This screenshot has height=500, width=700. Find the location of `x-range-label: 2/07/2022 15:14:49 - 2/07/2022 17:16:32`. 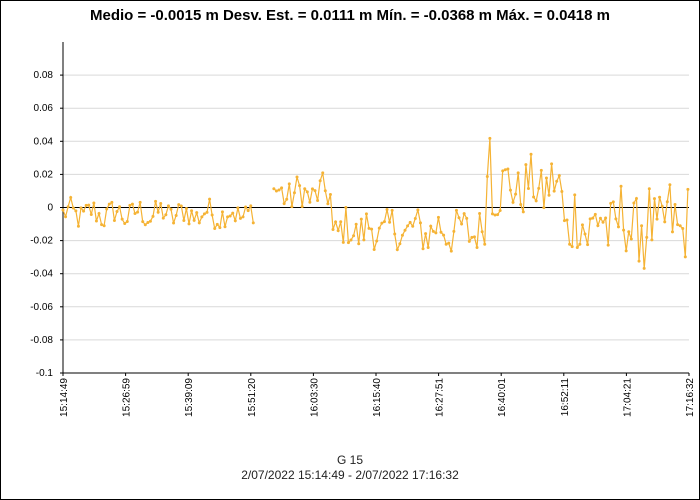

x-range-label: 2/07/2022 15:14:49 - 2/07/2022 17:16:32 is located at coordinates (350, 475).